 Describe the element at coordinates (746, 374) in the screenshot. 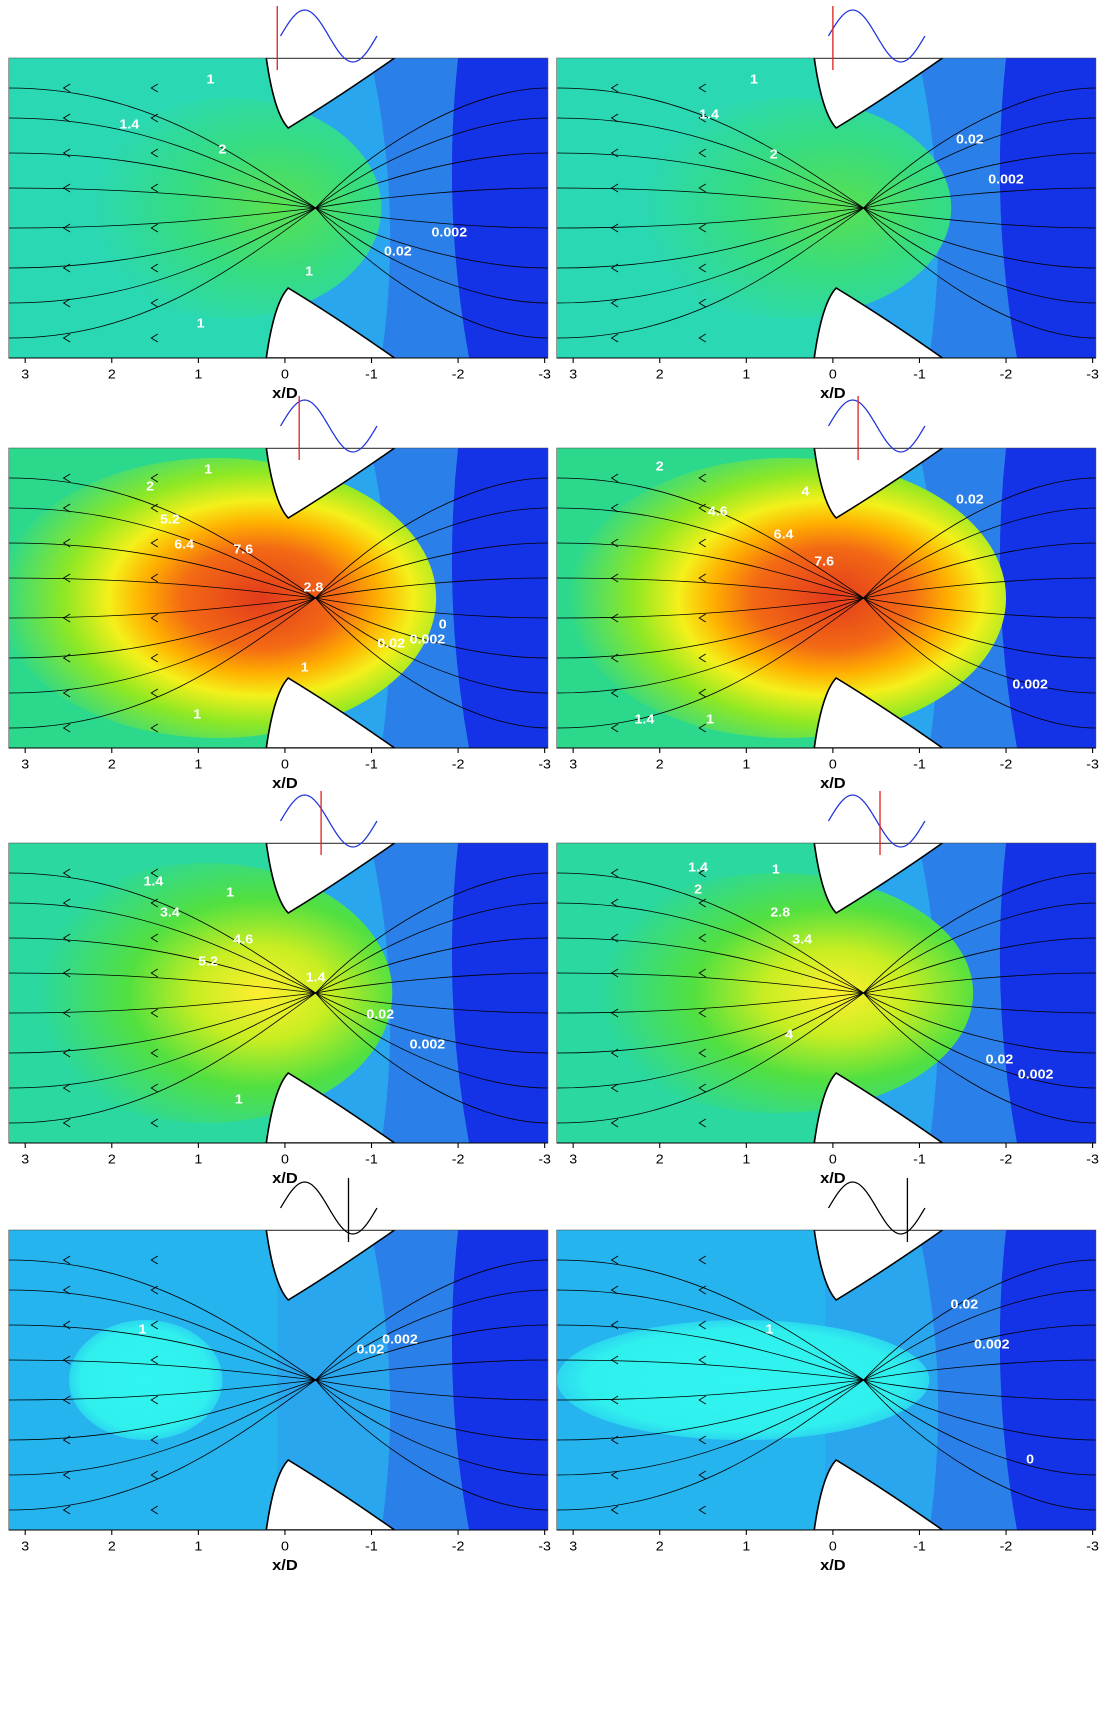

I see `x-tick-label: 1` at that location.